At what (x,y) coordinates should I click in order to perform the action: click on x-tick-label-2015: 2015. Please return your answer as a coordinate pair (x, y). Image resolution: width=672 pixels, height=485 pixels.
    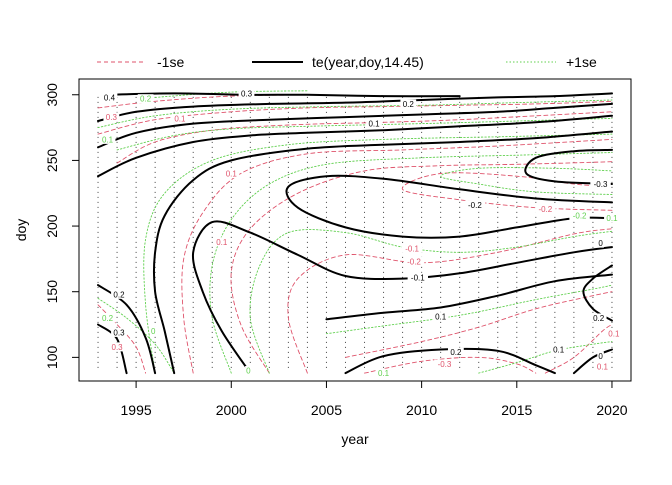
    Looking at the image, I should click on (516, 410).